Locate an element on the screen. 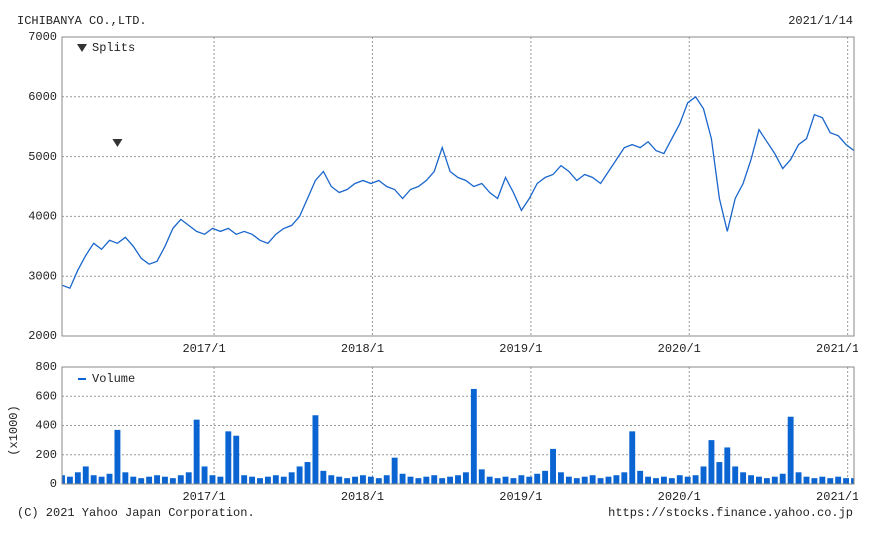 Image resolution: width=870 pixels, height=533 pixels. y-axis-label: (x1000) is located at coordinates (14, 430).